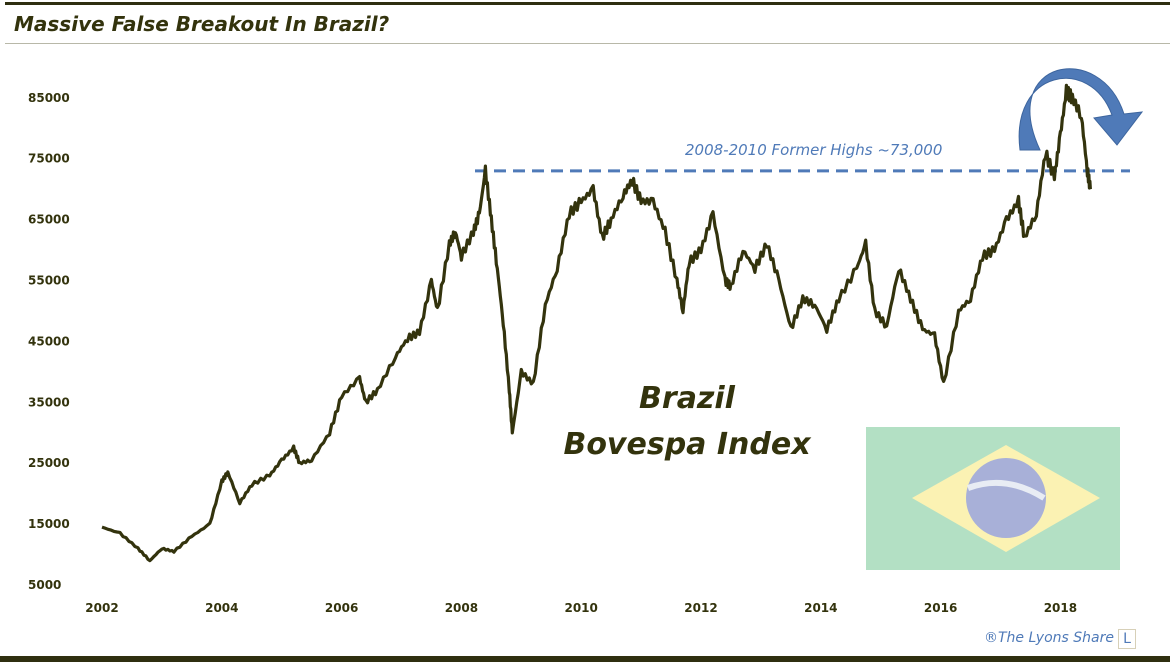  What do you see at coordinates (49, 341) in the screenshot?
I see `y-tick-label: 45000` at bounding box center [49, 341].